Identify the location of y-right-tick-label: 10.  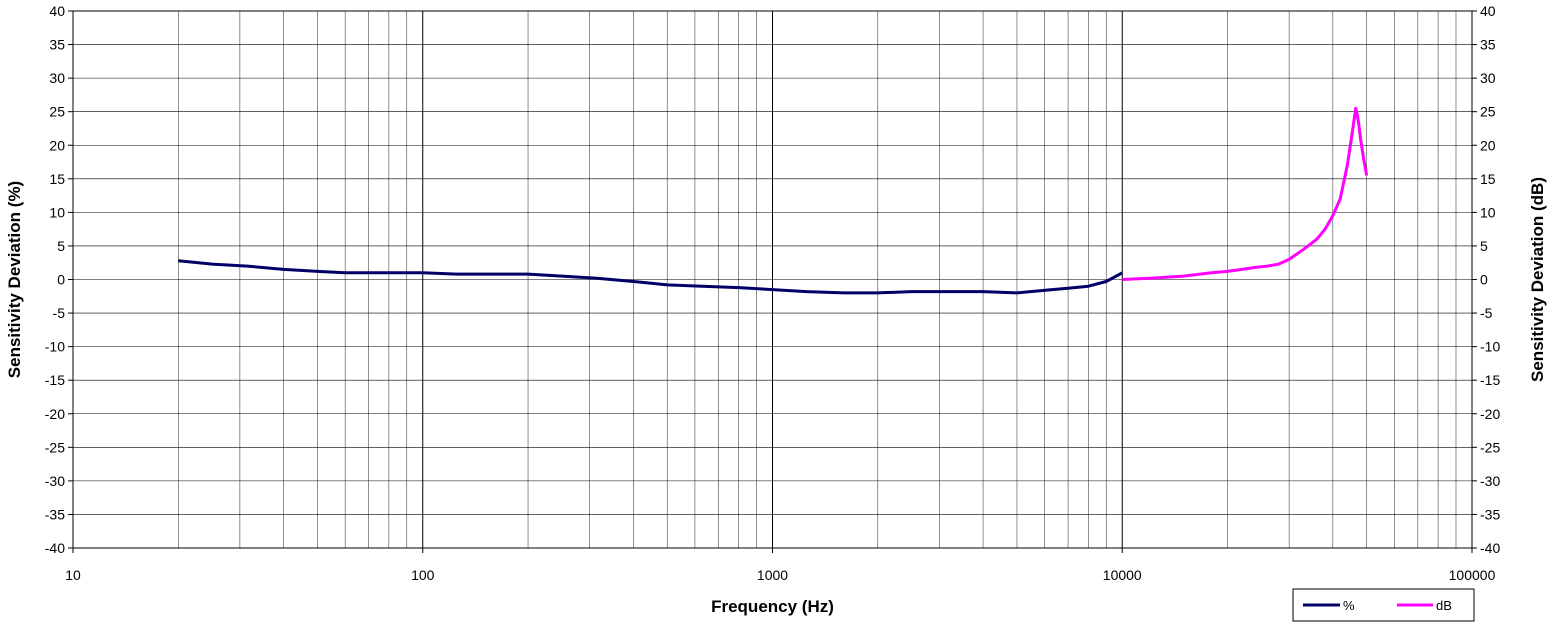
(1488, 212).